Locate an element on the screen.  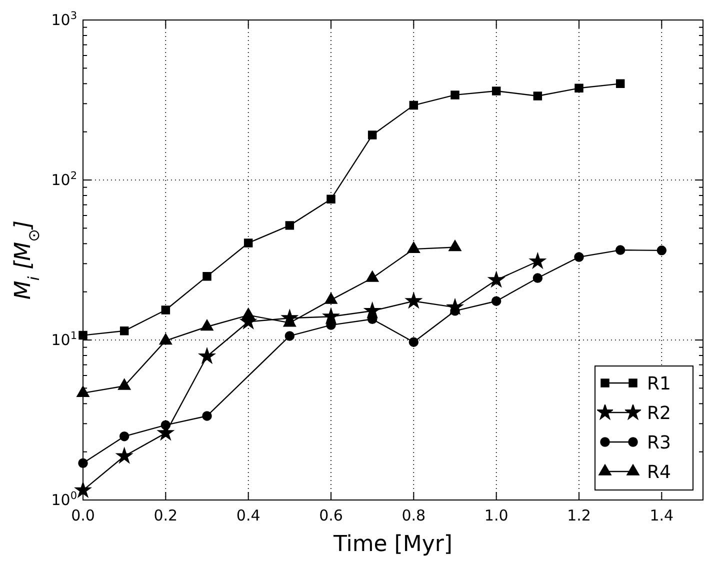
y-tick-label: 10$^{0}$ is located at coordinates (64, 499).